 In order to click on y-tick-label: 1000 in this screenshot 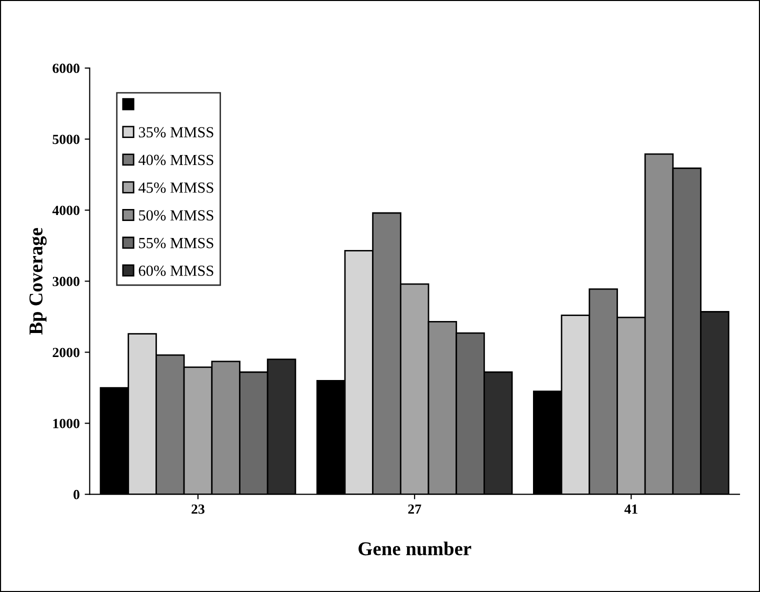, I will do `click(66, 423)`.